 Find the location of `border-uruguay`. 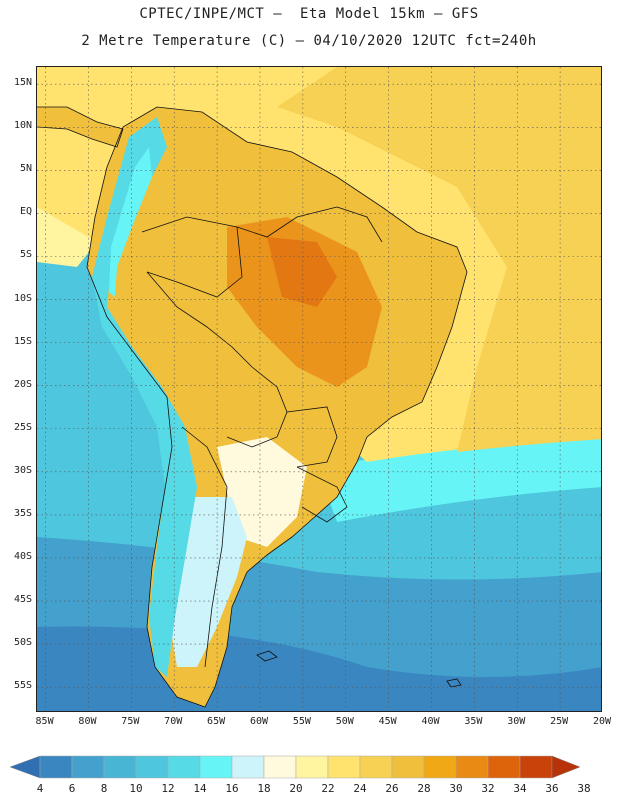

border-uruguay is located at coordinates (322, 494).